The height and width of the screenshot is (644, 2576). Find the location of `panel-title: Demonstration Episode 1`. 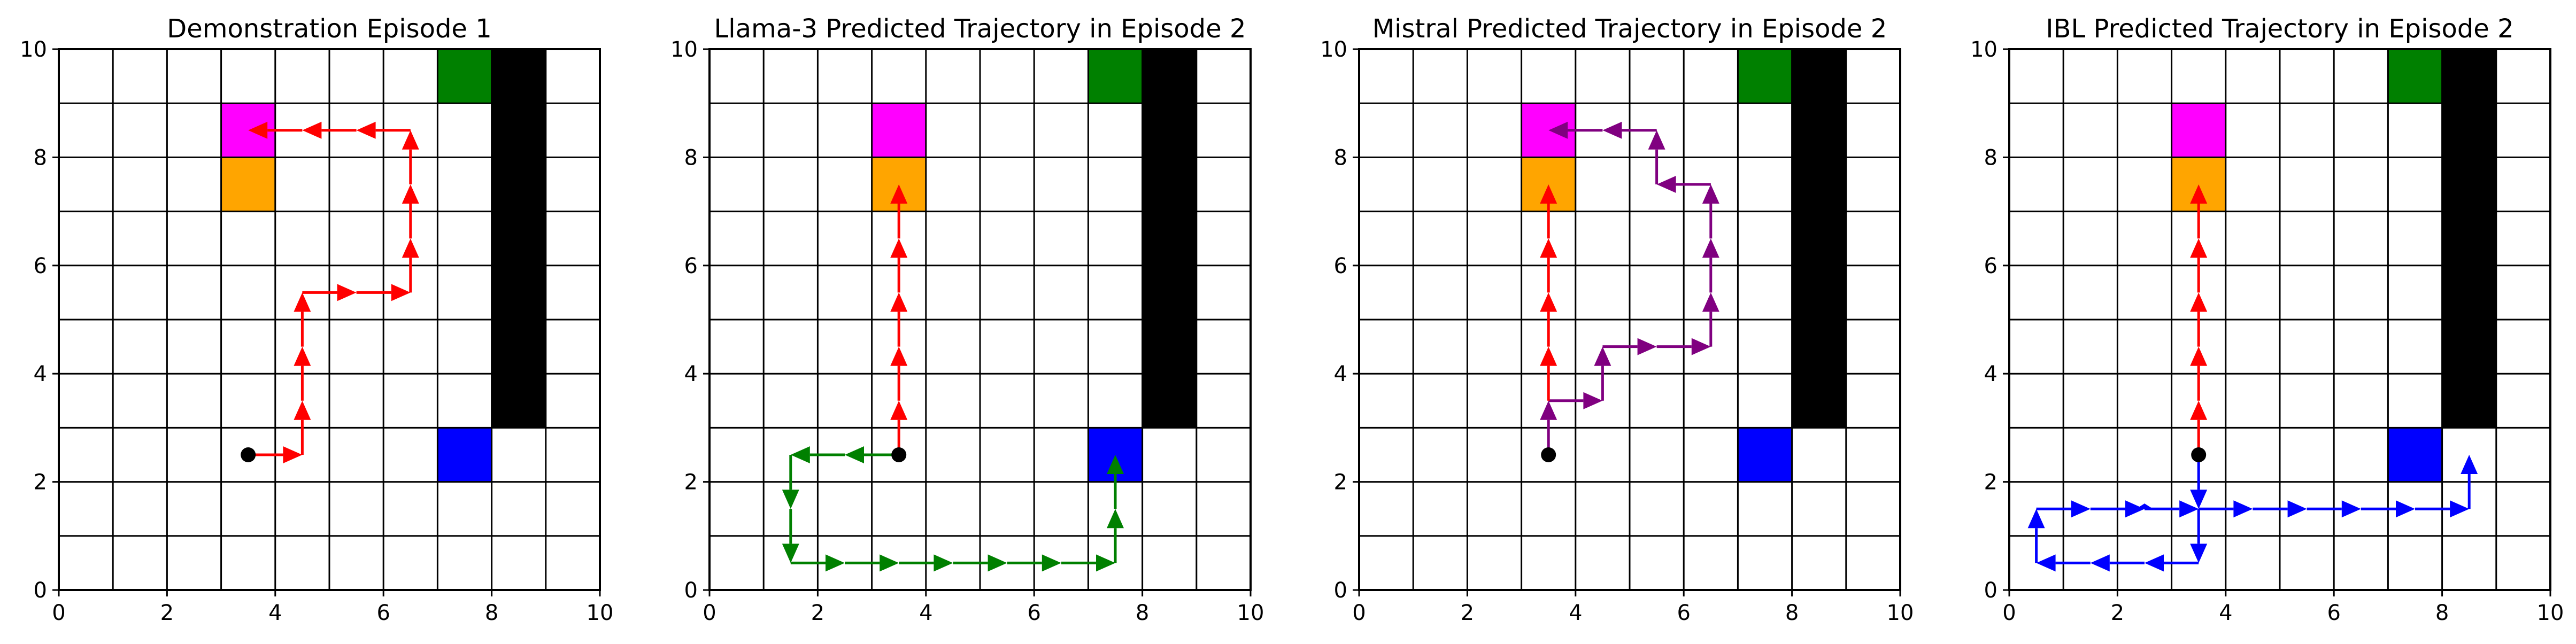

panel-title: Demonstration Episode 1 is located at coordinates (329, 29).